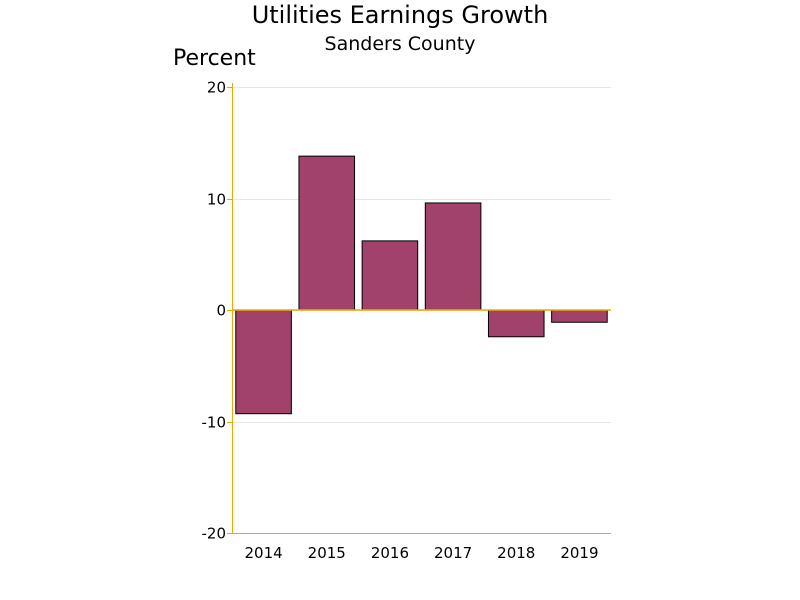 The image size is (800, 600). I want to click on x-tick-label: 2016, so click(390, 553).